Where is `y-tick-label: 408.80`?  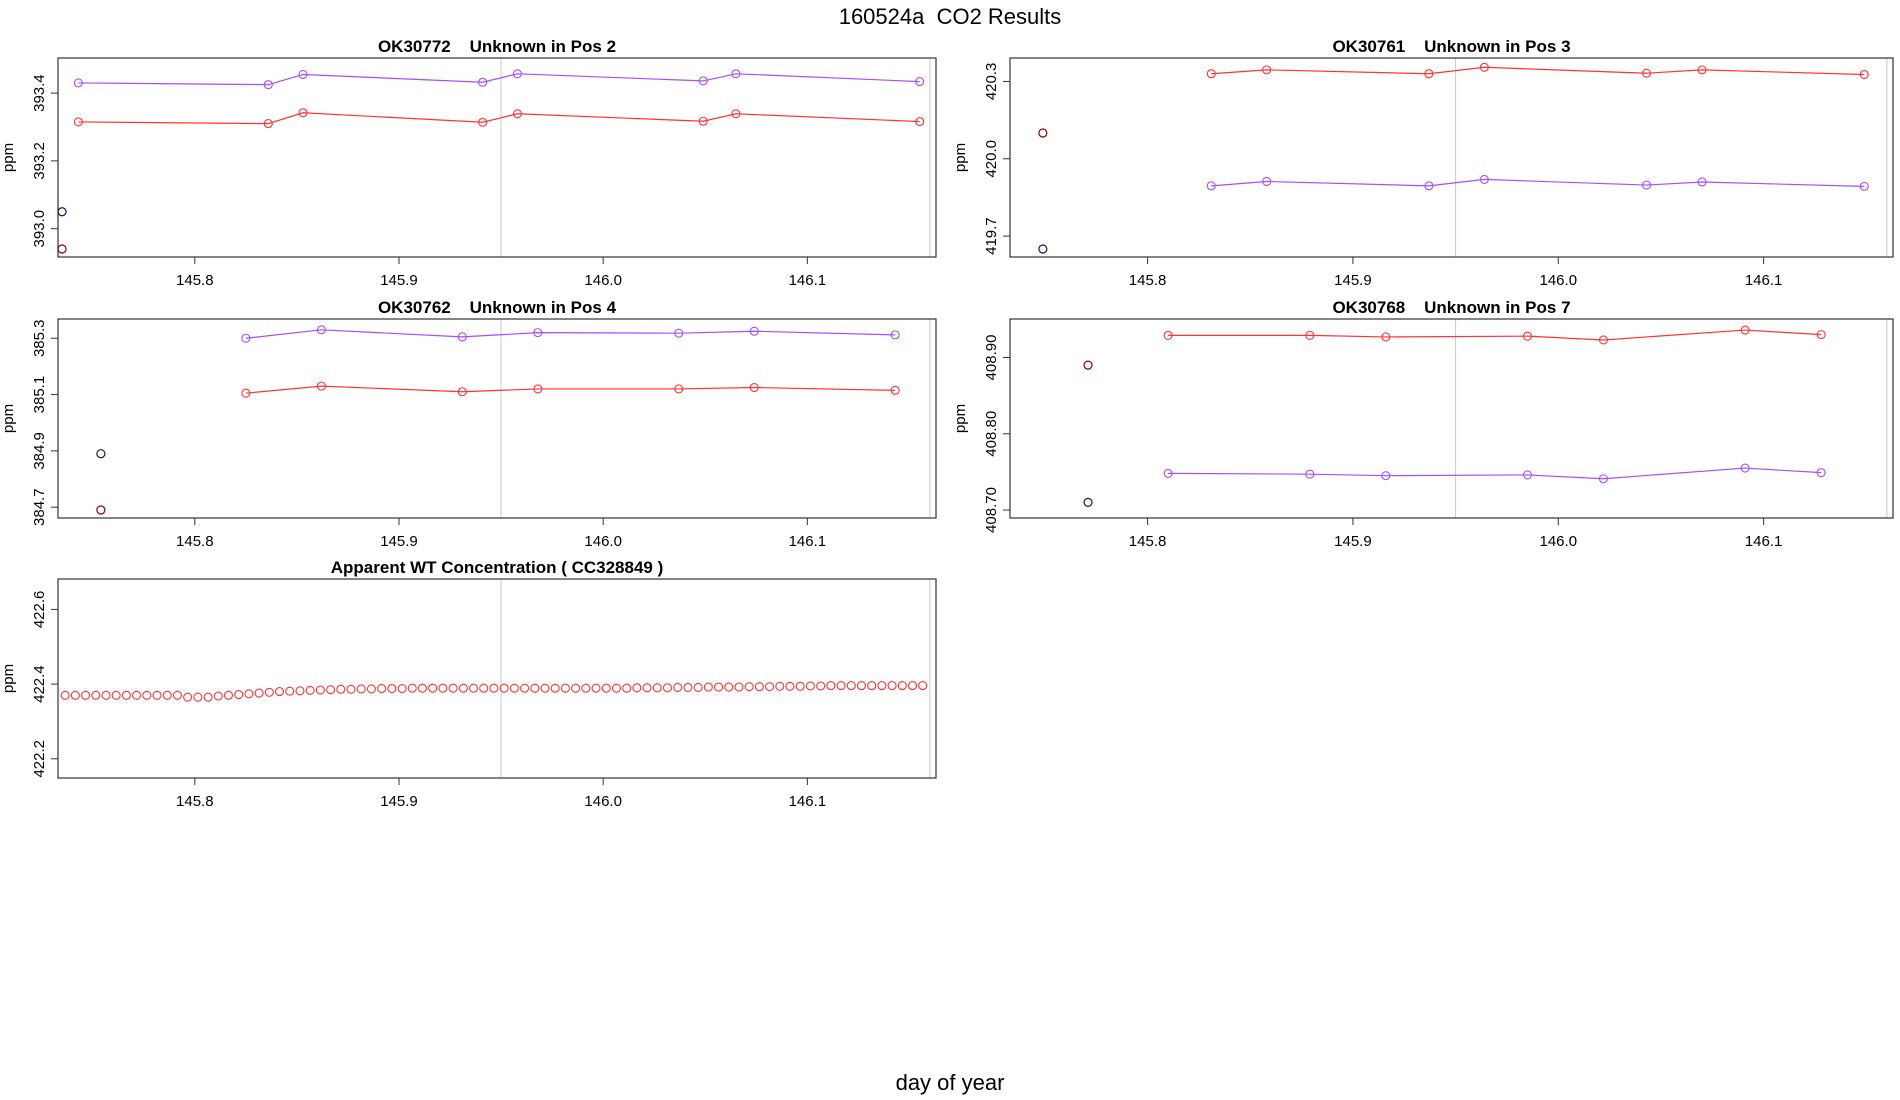
y-tick-label: 408.80 is located at coordinates (991, 434).